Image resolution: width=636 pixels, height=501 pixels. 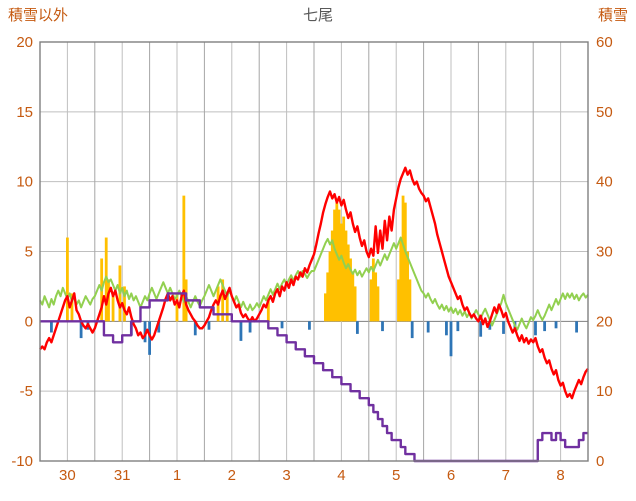 I want to click on right-axis-tick-label: 0, so click(x=600, y=461).